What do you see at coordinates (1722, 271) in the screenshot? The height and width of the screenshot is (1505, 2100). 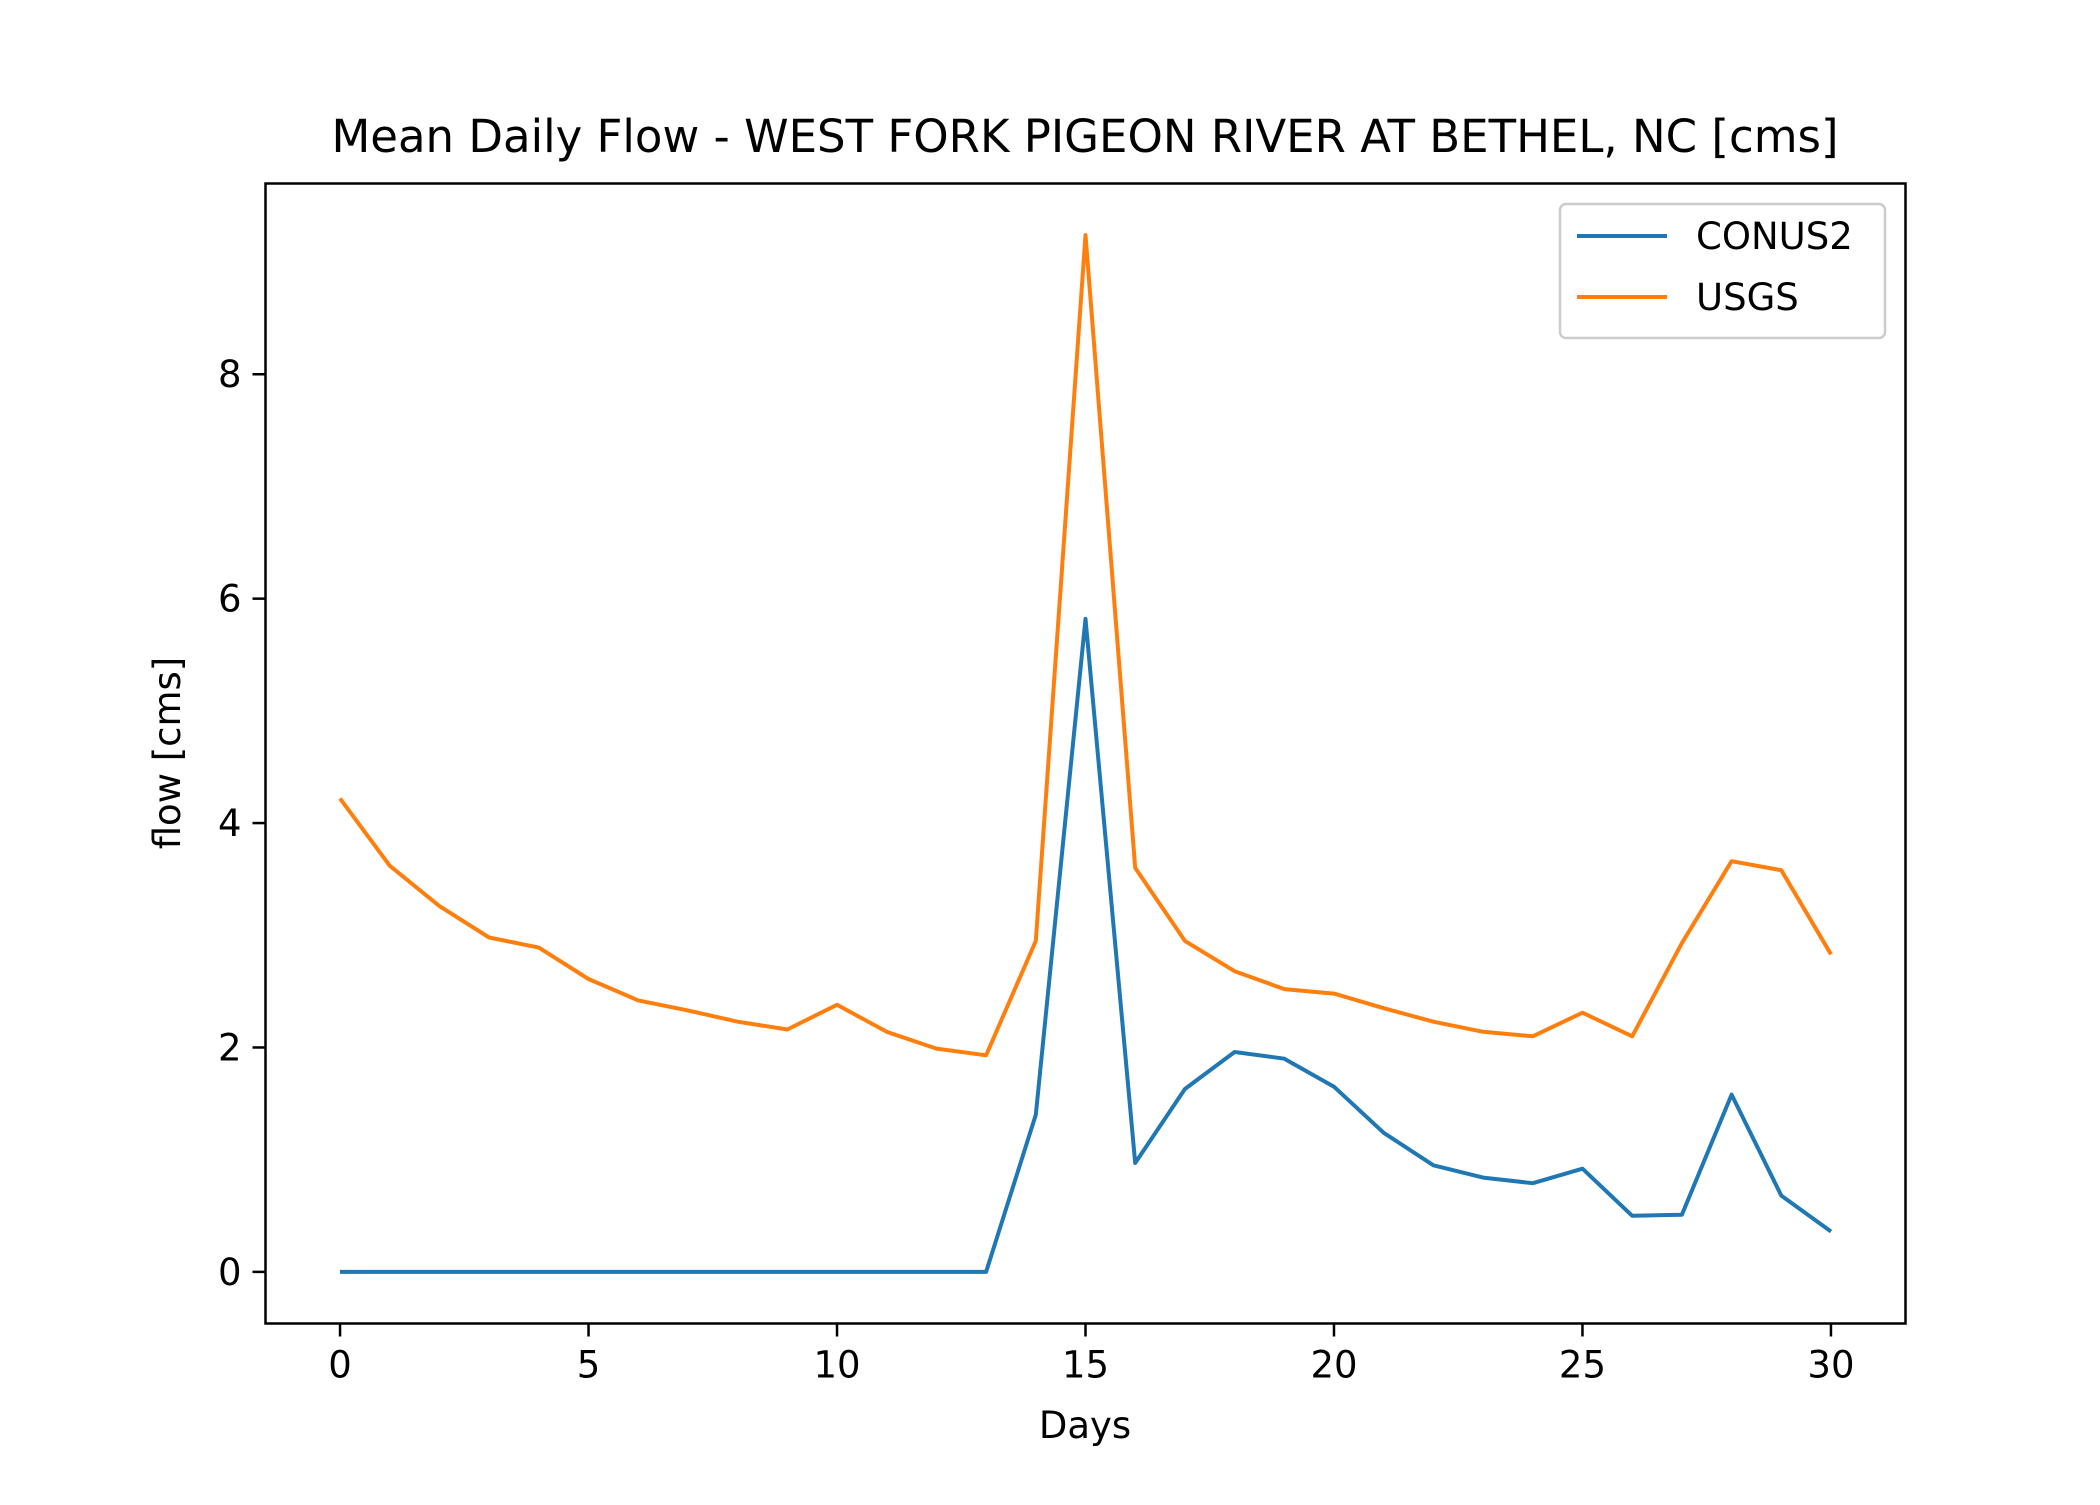 I see `legend: CONUS2 USGS` at bounding box center [1722, 271].